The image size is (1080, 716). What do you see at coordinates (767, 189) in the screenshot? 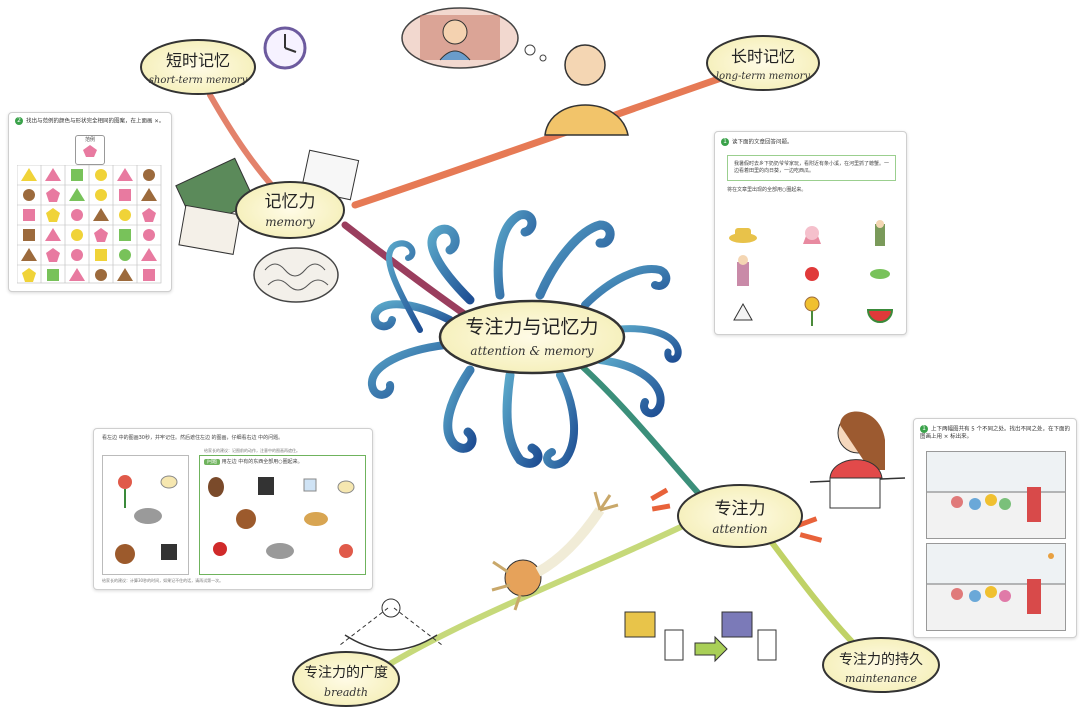
I see `reading-question: 将在文章里出现的全部用○圈起来。` at bounding box center [767, 189].